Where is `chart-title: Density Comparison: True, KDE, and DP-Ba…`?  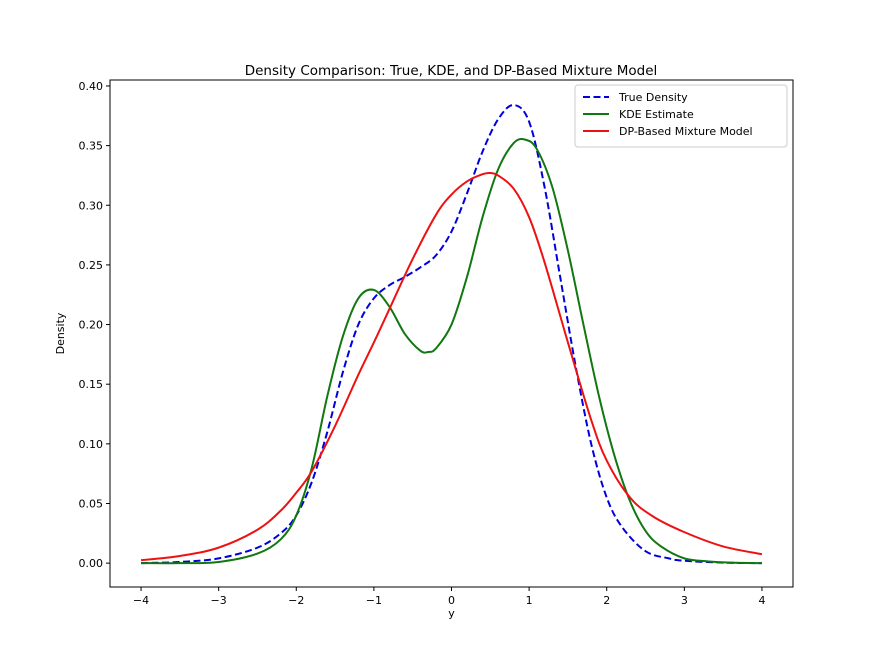
chart-title: Density Comparison: True, KDE, and DP-Ba… is located at coordinates (451, 71).